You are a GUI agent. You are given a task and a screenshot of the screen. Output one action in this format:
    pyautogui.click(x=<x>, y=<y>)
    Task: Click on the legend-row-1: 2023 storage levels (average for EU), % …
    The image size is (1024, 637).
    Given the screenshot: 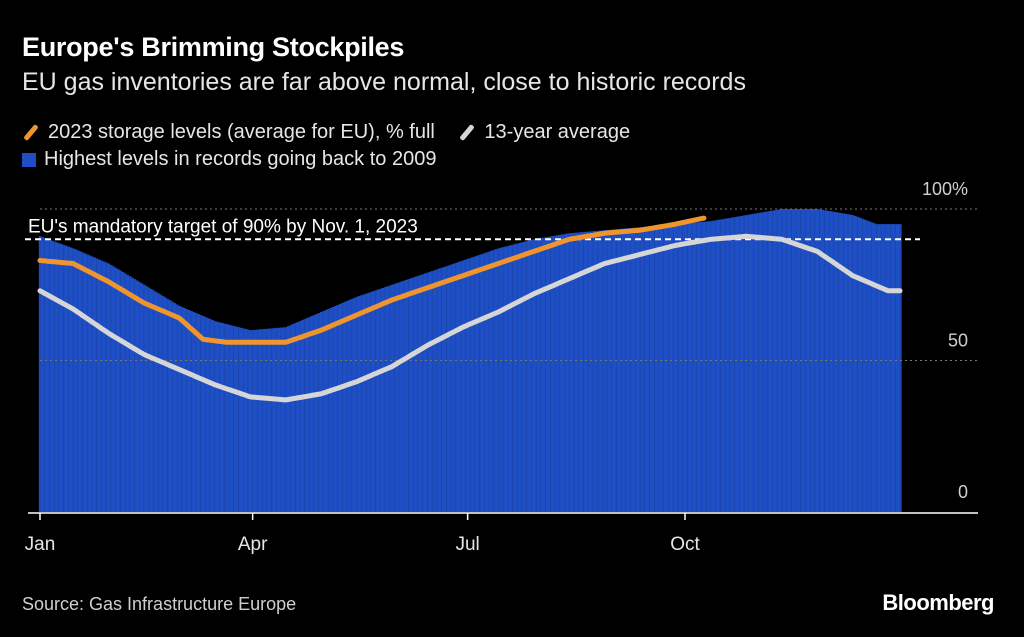 What is the action you would take?
    pyautogui.click(x=335, y=131)
    